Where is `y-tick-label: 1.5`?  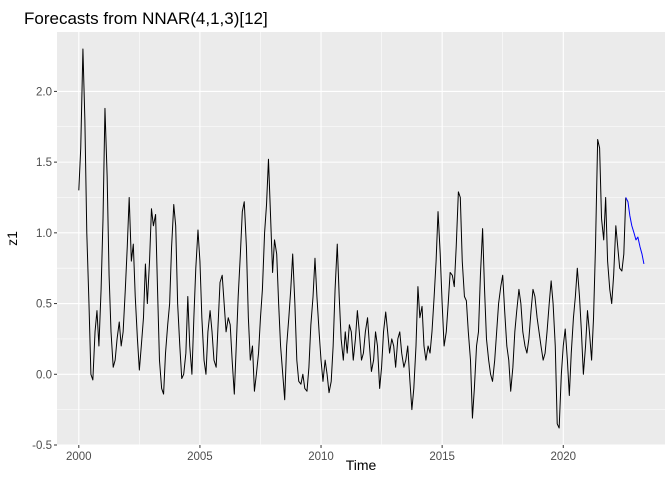
y-tick-label: 1.5 is located at coordinates (44, 163).